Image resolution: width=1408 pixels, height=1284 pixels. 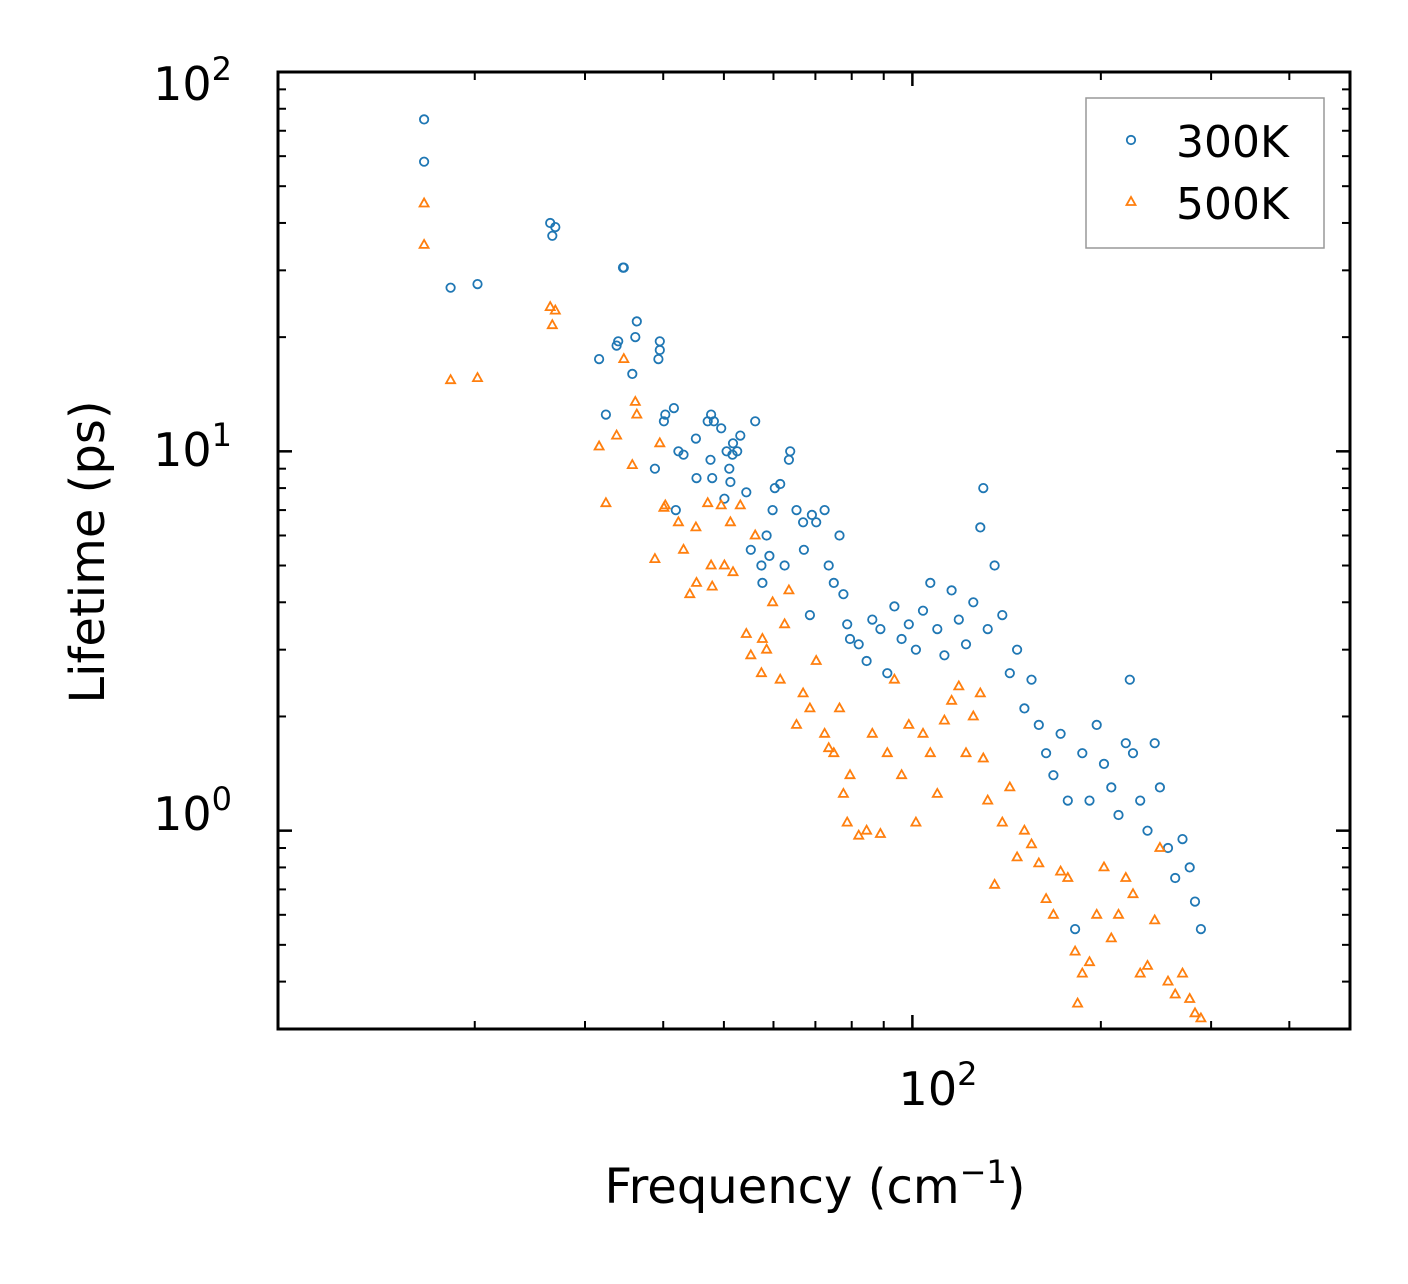 I want to click on x-axis-label: Frequency (cm−1), so click(x=814, y=1184).